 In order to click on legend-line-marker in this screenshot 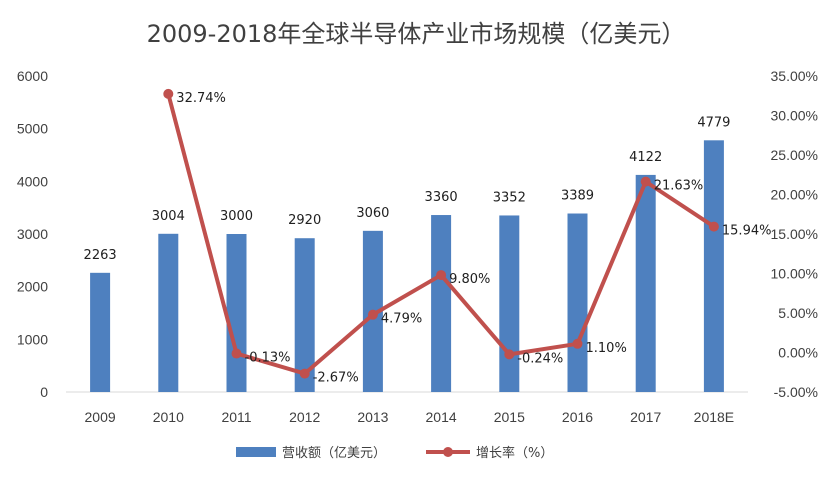, I will do `click(448, 452)`.